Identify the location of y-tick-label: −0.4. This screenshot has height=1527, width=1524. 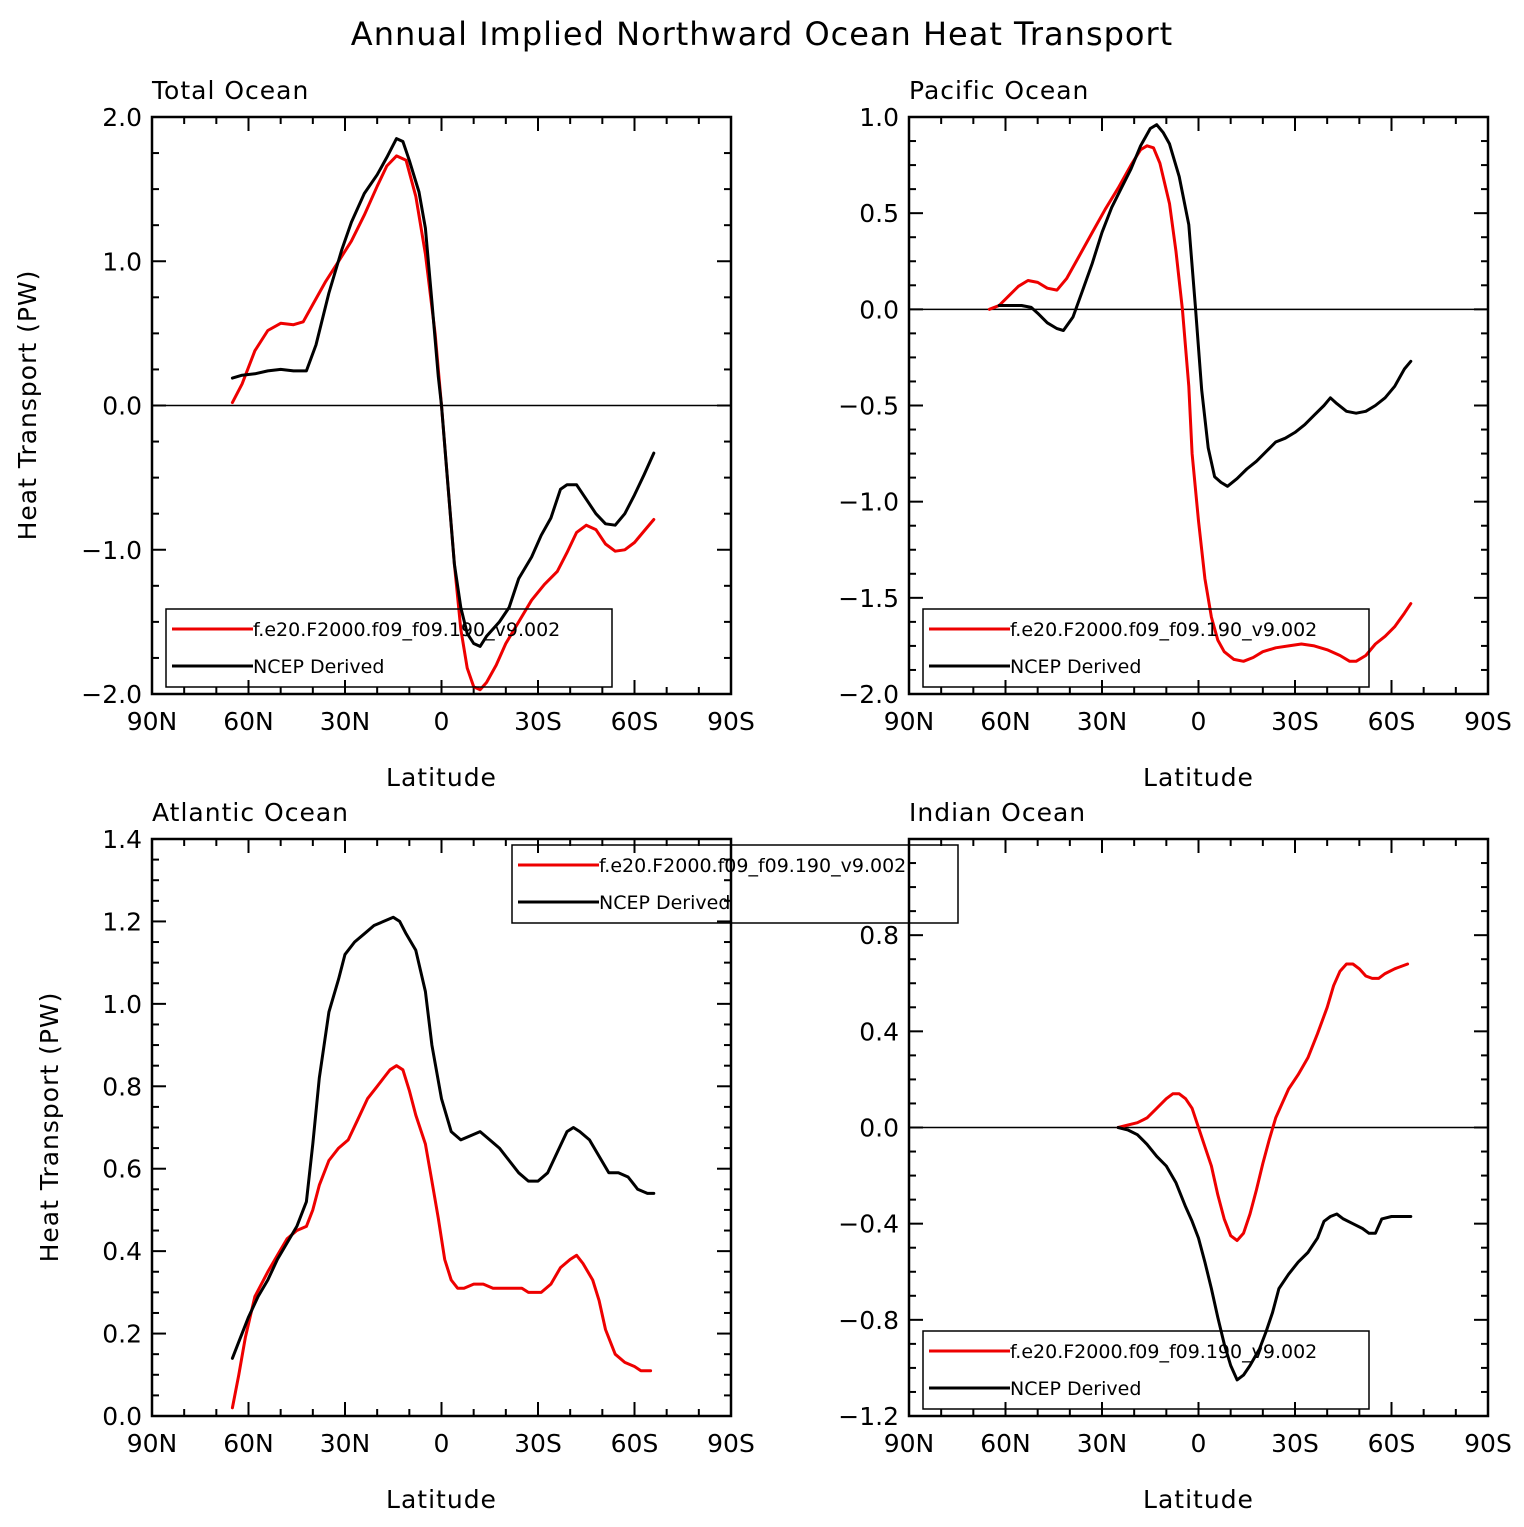
(868, 1224).